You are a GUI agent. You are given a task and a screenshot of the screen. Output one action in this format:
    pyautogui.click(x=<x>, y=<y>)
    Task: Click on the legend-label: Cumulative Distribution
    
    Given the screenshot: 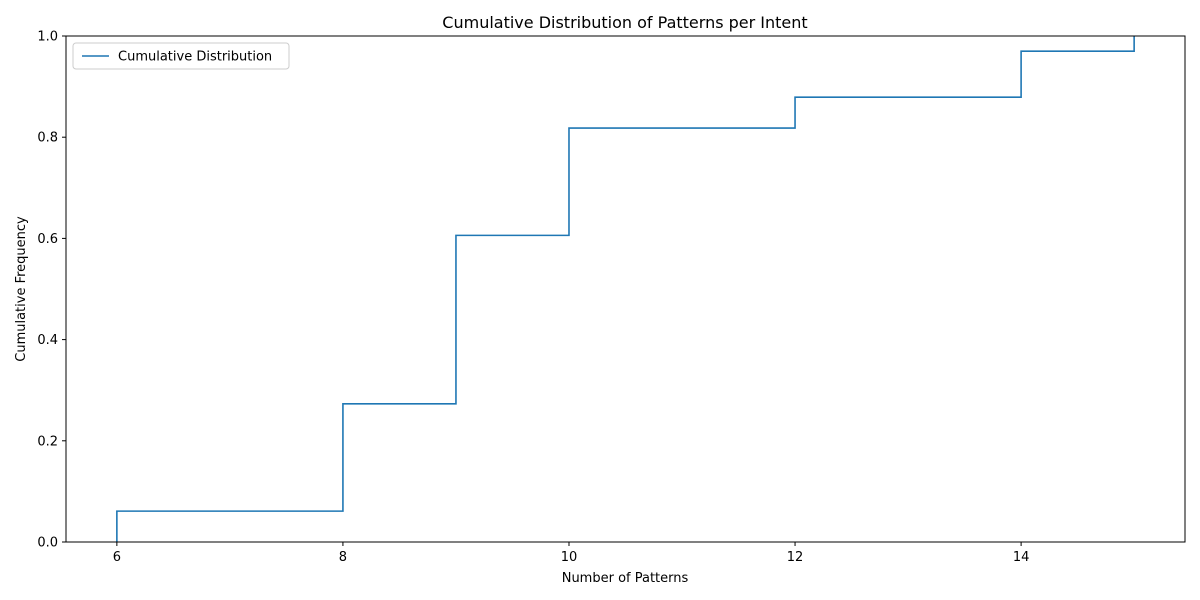 What is the action you would take?
    pyautogui.click(x=195, y=57)
    